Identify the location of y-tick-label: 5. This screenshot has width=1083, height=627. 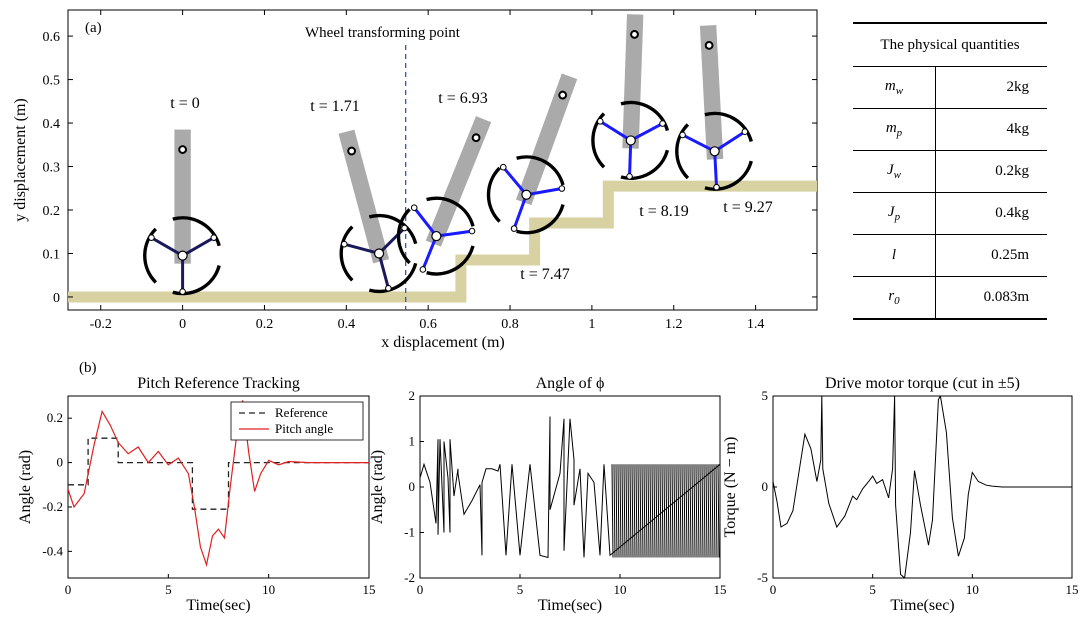
(765, 395).